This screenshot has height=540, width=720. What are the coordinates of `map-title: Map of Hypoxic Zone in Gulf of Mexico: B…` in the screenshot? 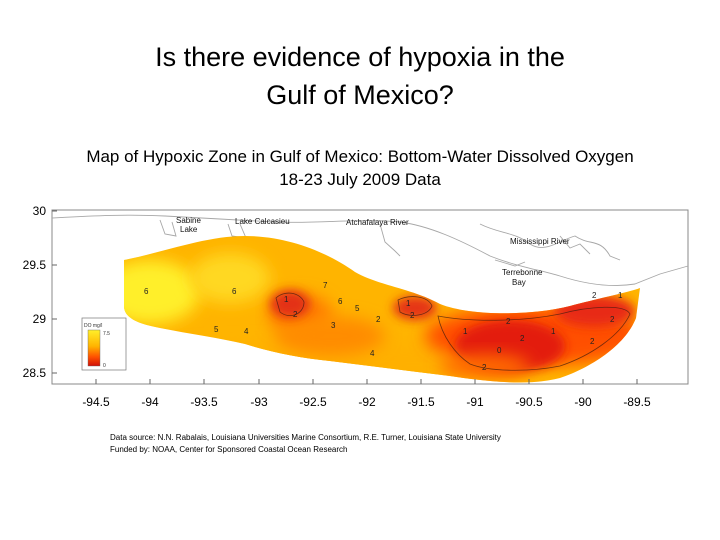 It's located at (360, 168).